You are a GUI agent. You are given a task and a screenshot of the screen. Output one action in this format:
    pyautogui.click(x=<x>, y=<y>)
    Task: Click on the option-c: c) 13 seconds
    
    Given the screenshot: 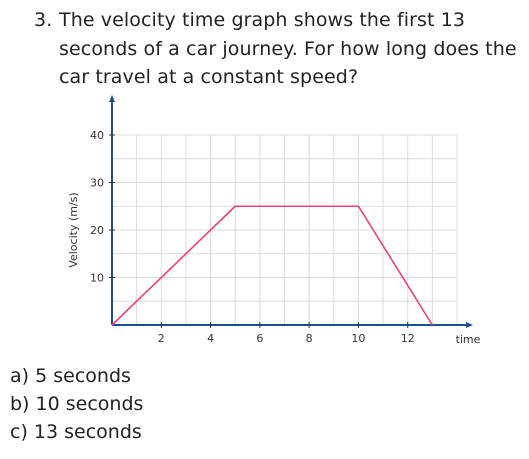 What is the action you would take?
    pyautogui.click(x=76, y=432)
    